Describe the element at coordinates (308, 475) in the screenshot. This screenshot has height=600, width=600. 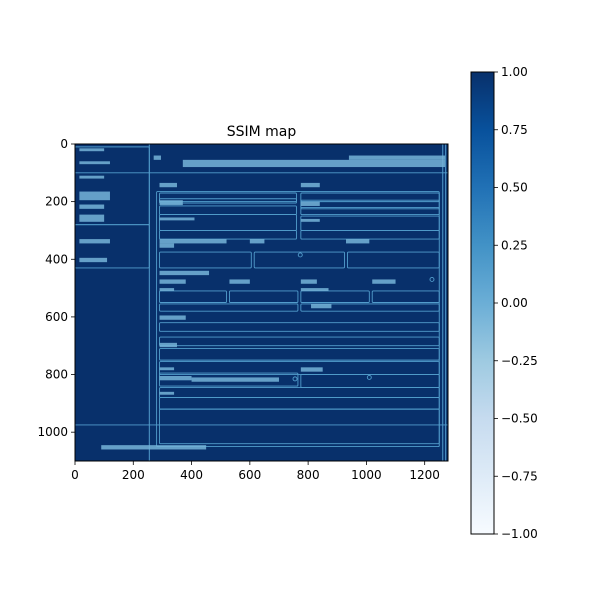
I see `x-tick-label: 800` at that location.